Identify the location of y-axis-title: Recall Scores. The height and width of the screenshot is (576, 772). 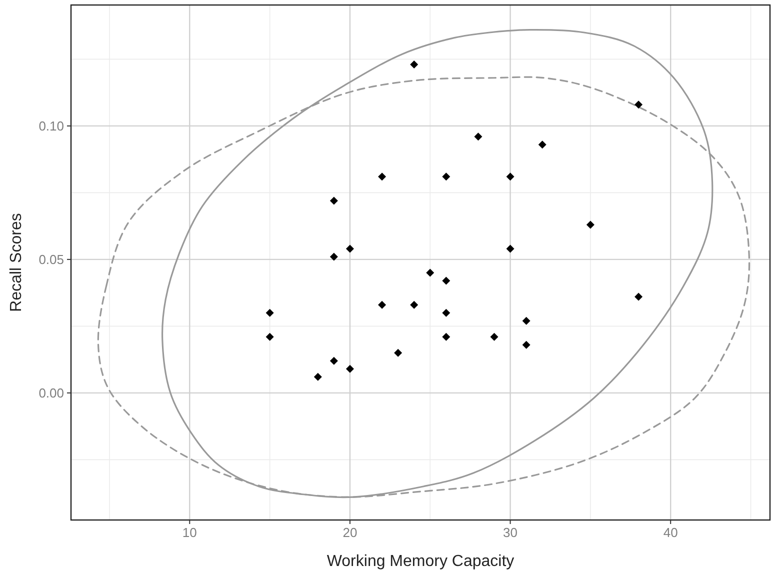
(16, 262).